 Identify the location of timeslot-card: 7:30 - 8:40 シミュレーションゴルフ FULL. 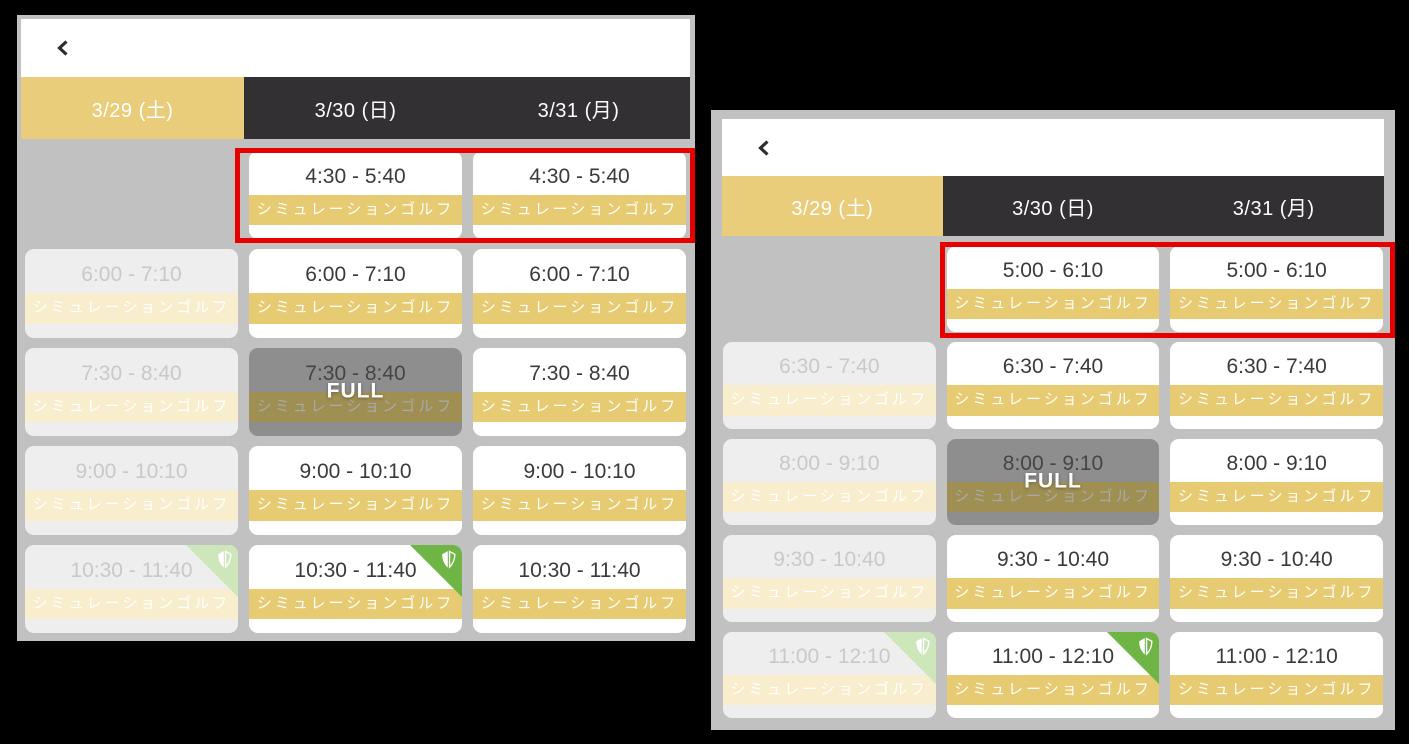
(355, 392).